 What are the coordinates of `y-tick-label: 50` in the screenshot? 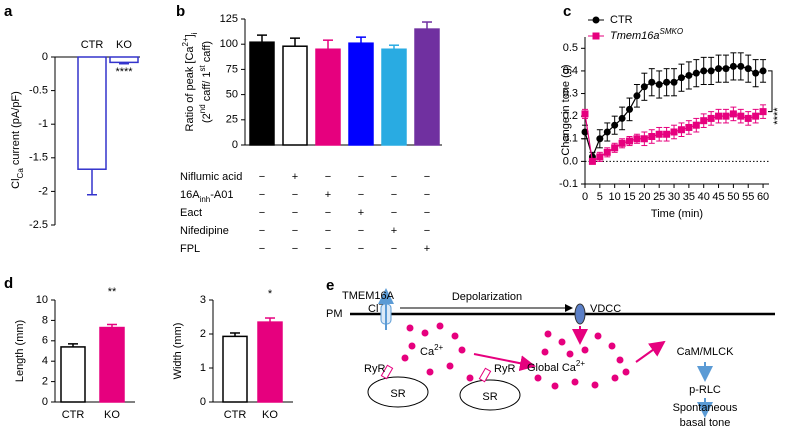 It's located at (232, 95).